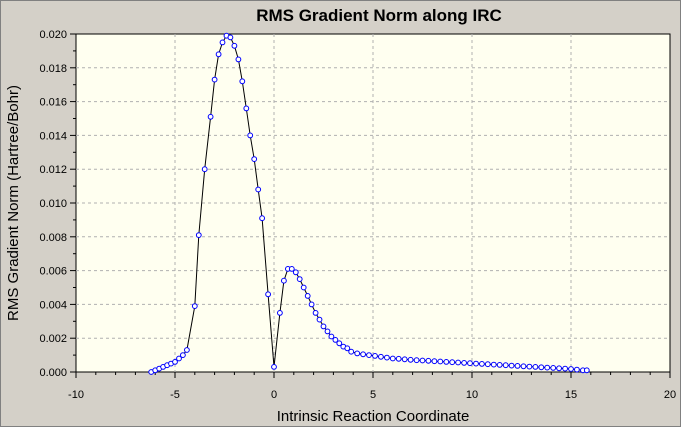 Image resolution: width=681 pixels, height=427 pixels. Describe the element at coordinates (53, 170) in the screenshot. I see `y-tick-label: 0.012` at that location.